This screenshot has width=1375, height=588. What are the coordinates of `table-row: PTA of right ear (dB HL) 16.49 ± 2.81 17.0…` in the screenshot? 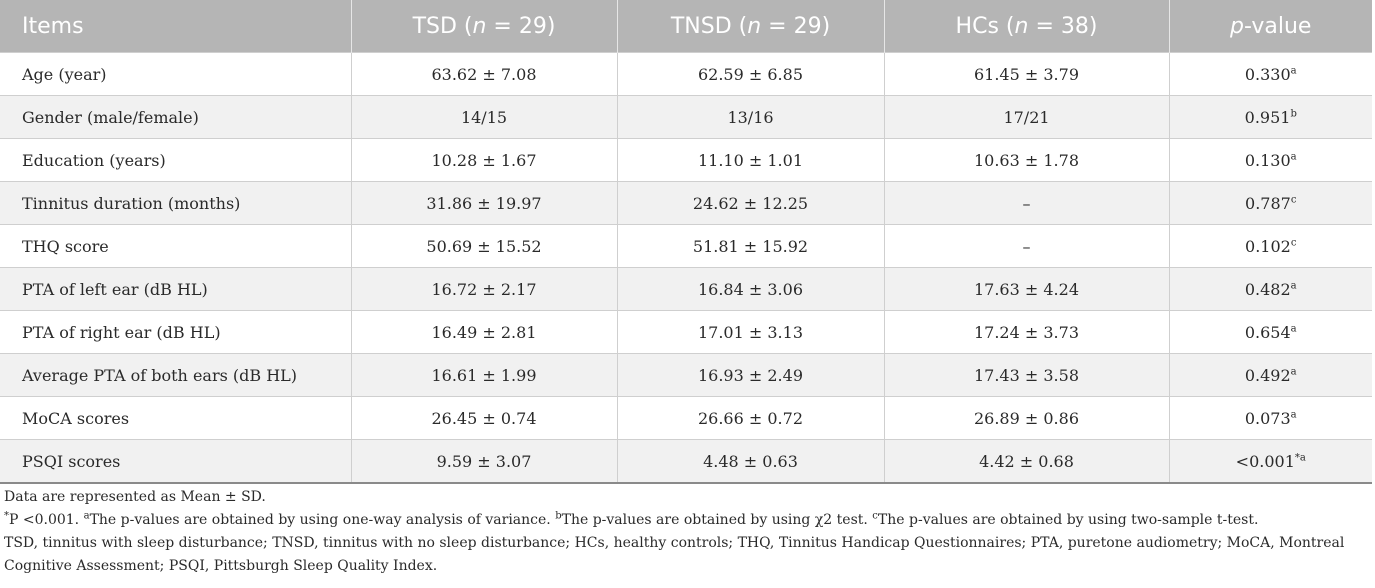 It's located at (686, 332).